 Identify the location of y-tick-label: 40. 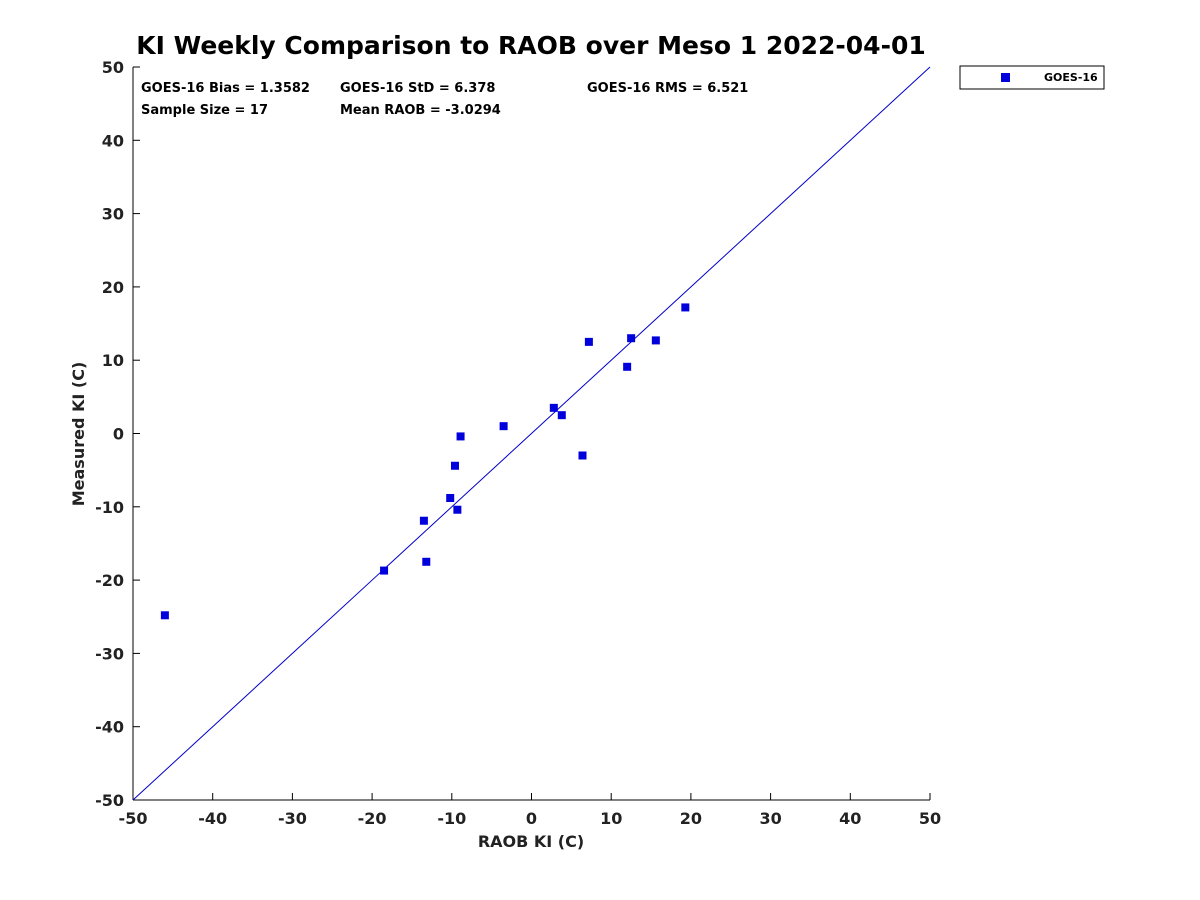
(113, 140).